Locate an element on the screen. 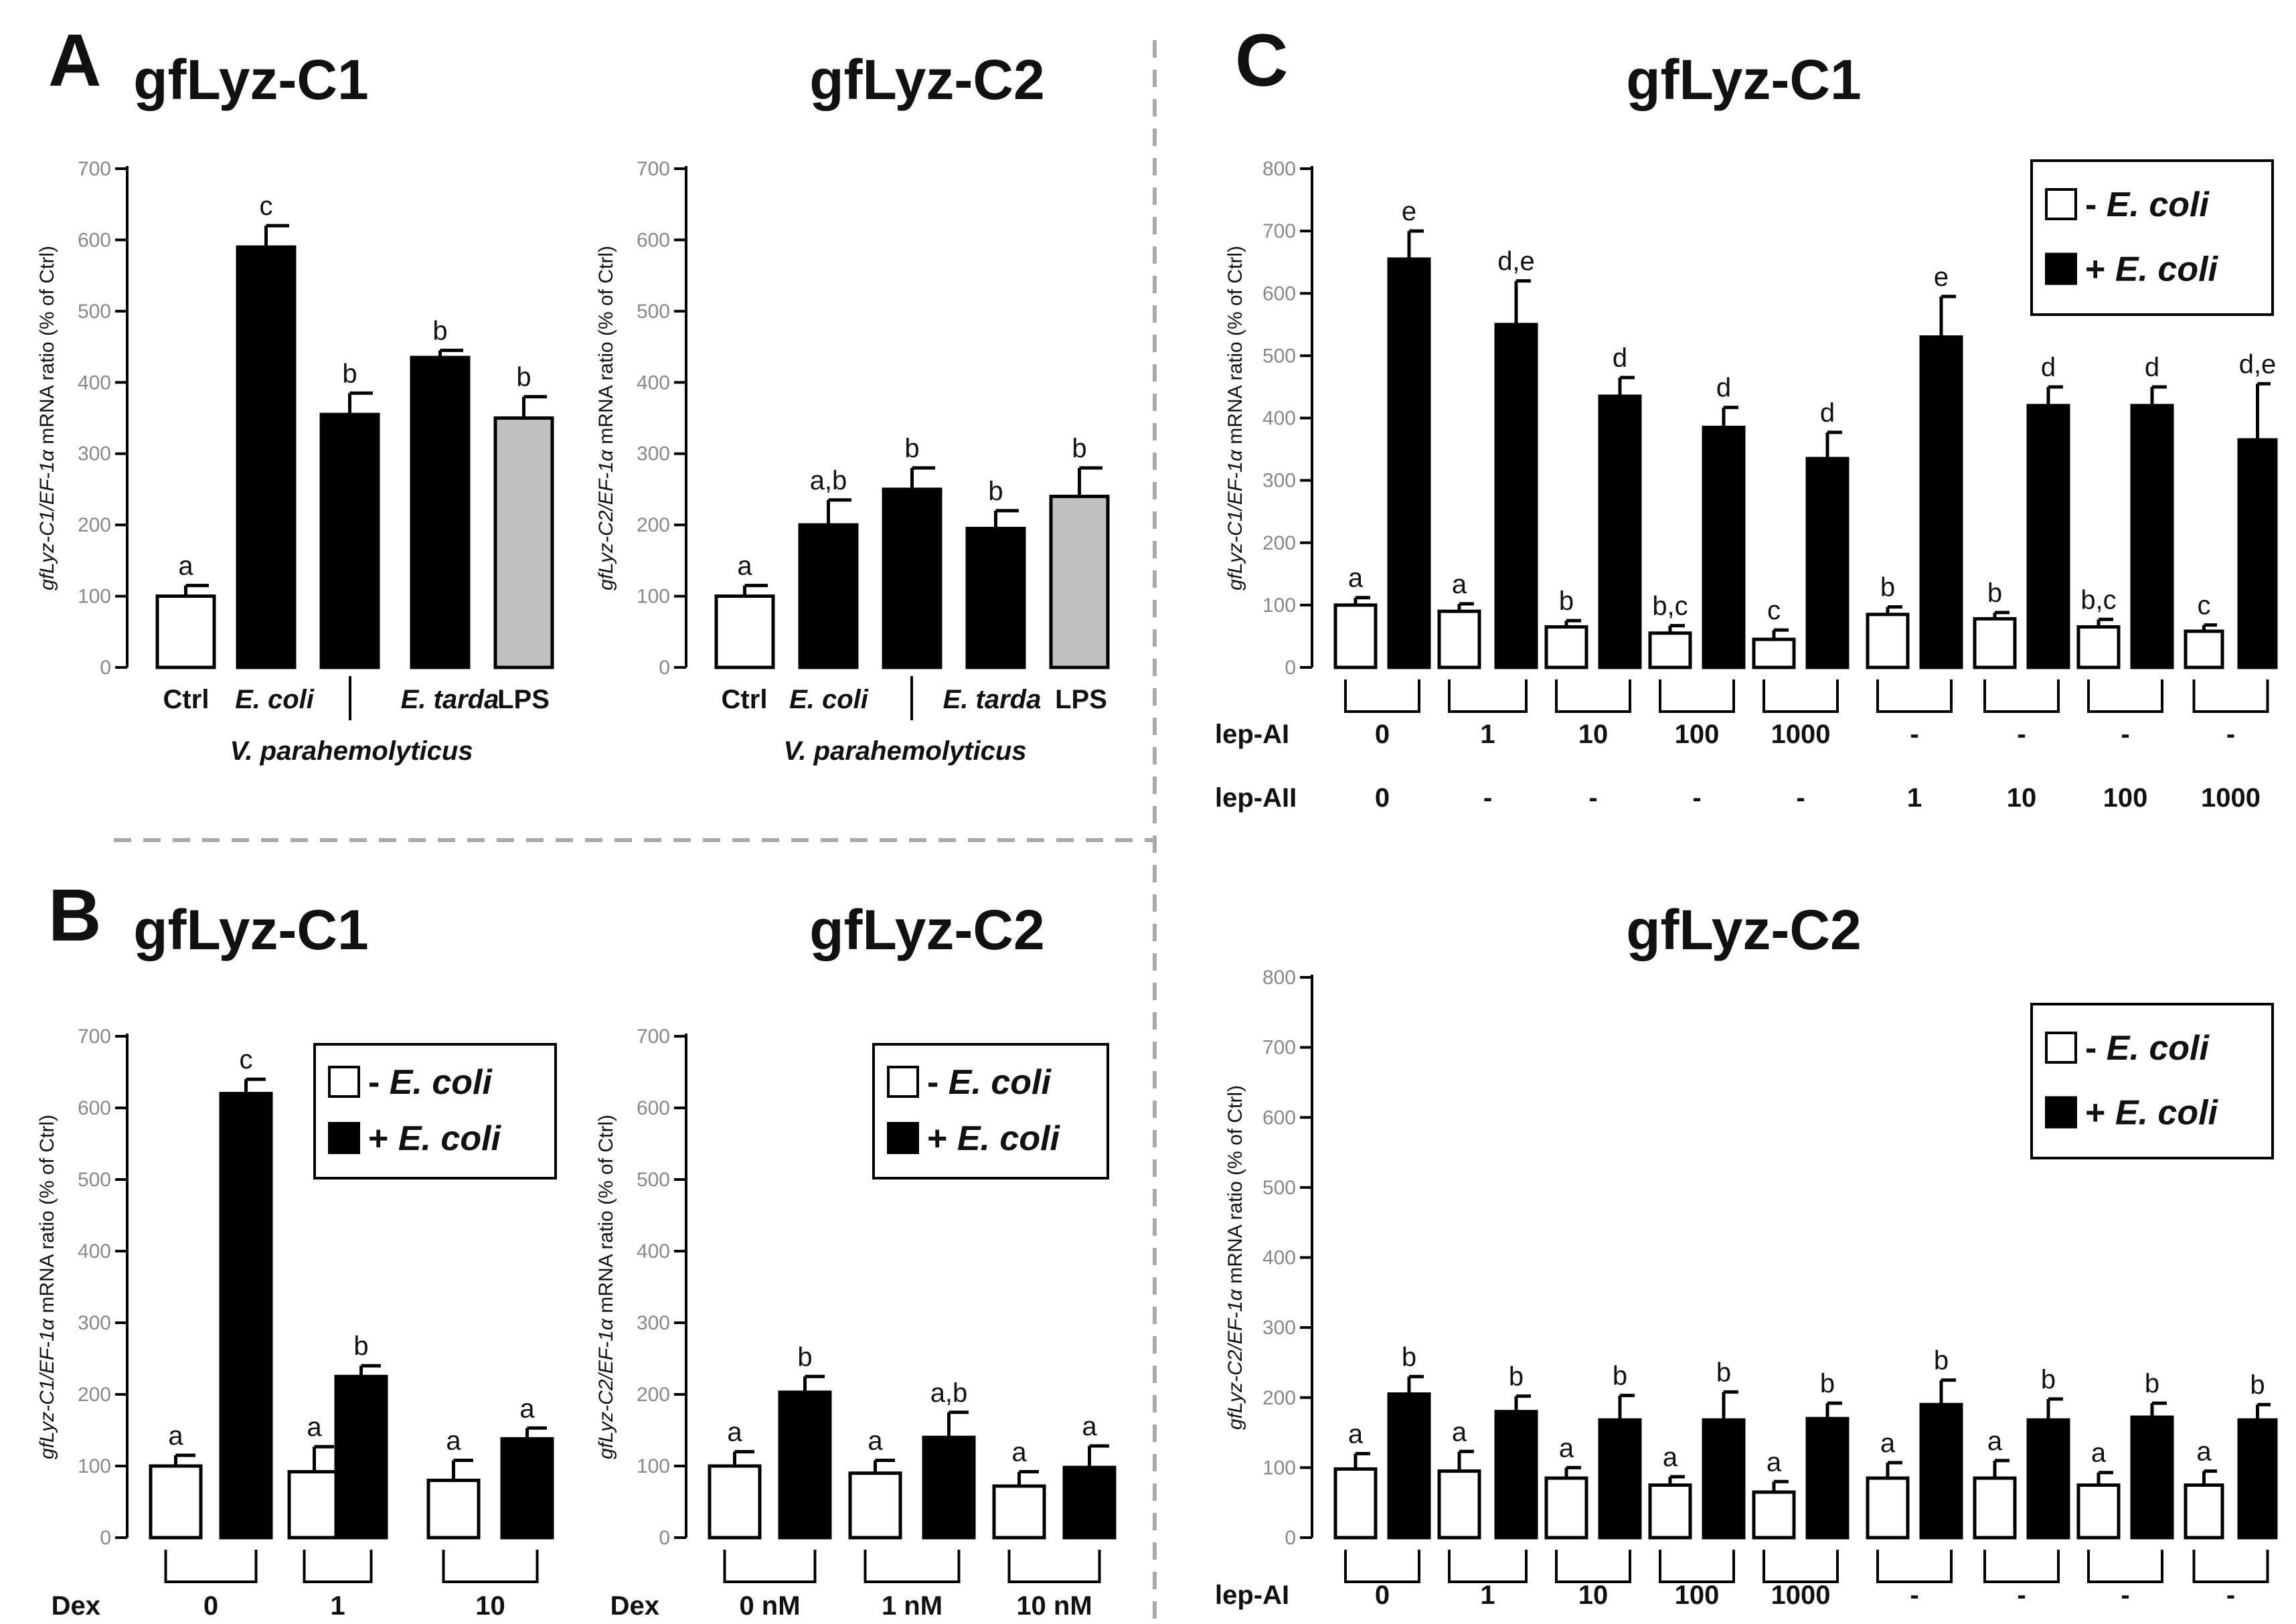  group-label: 0 is located at coordinates (210, 1606).